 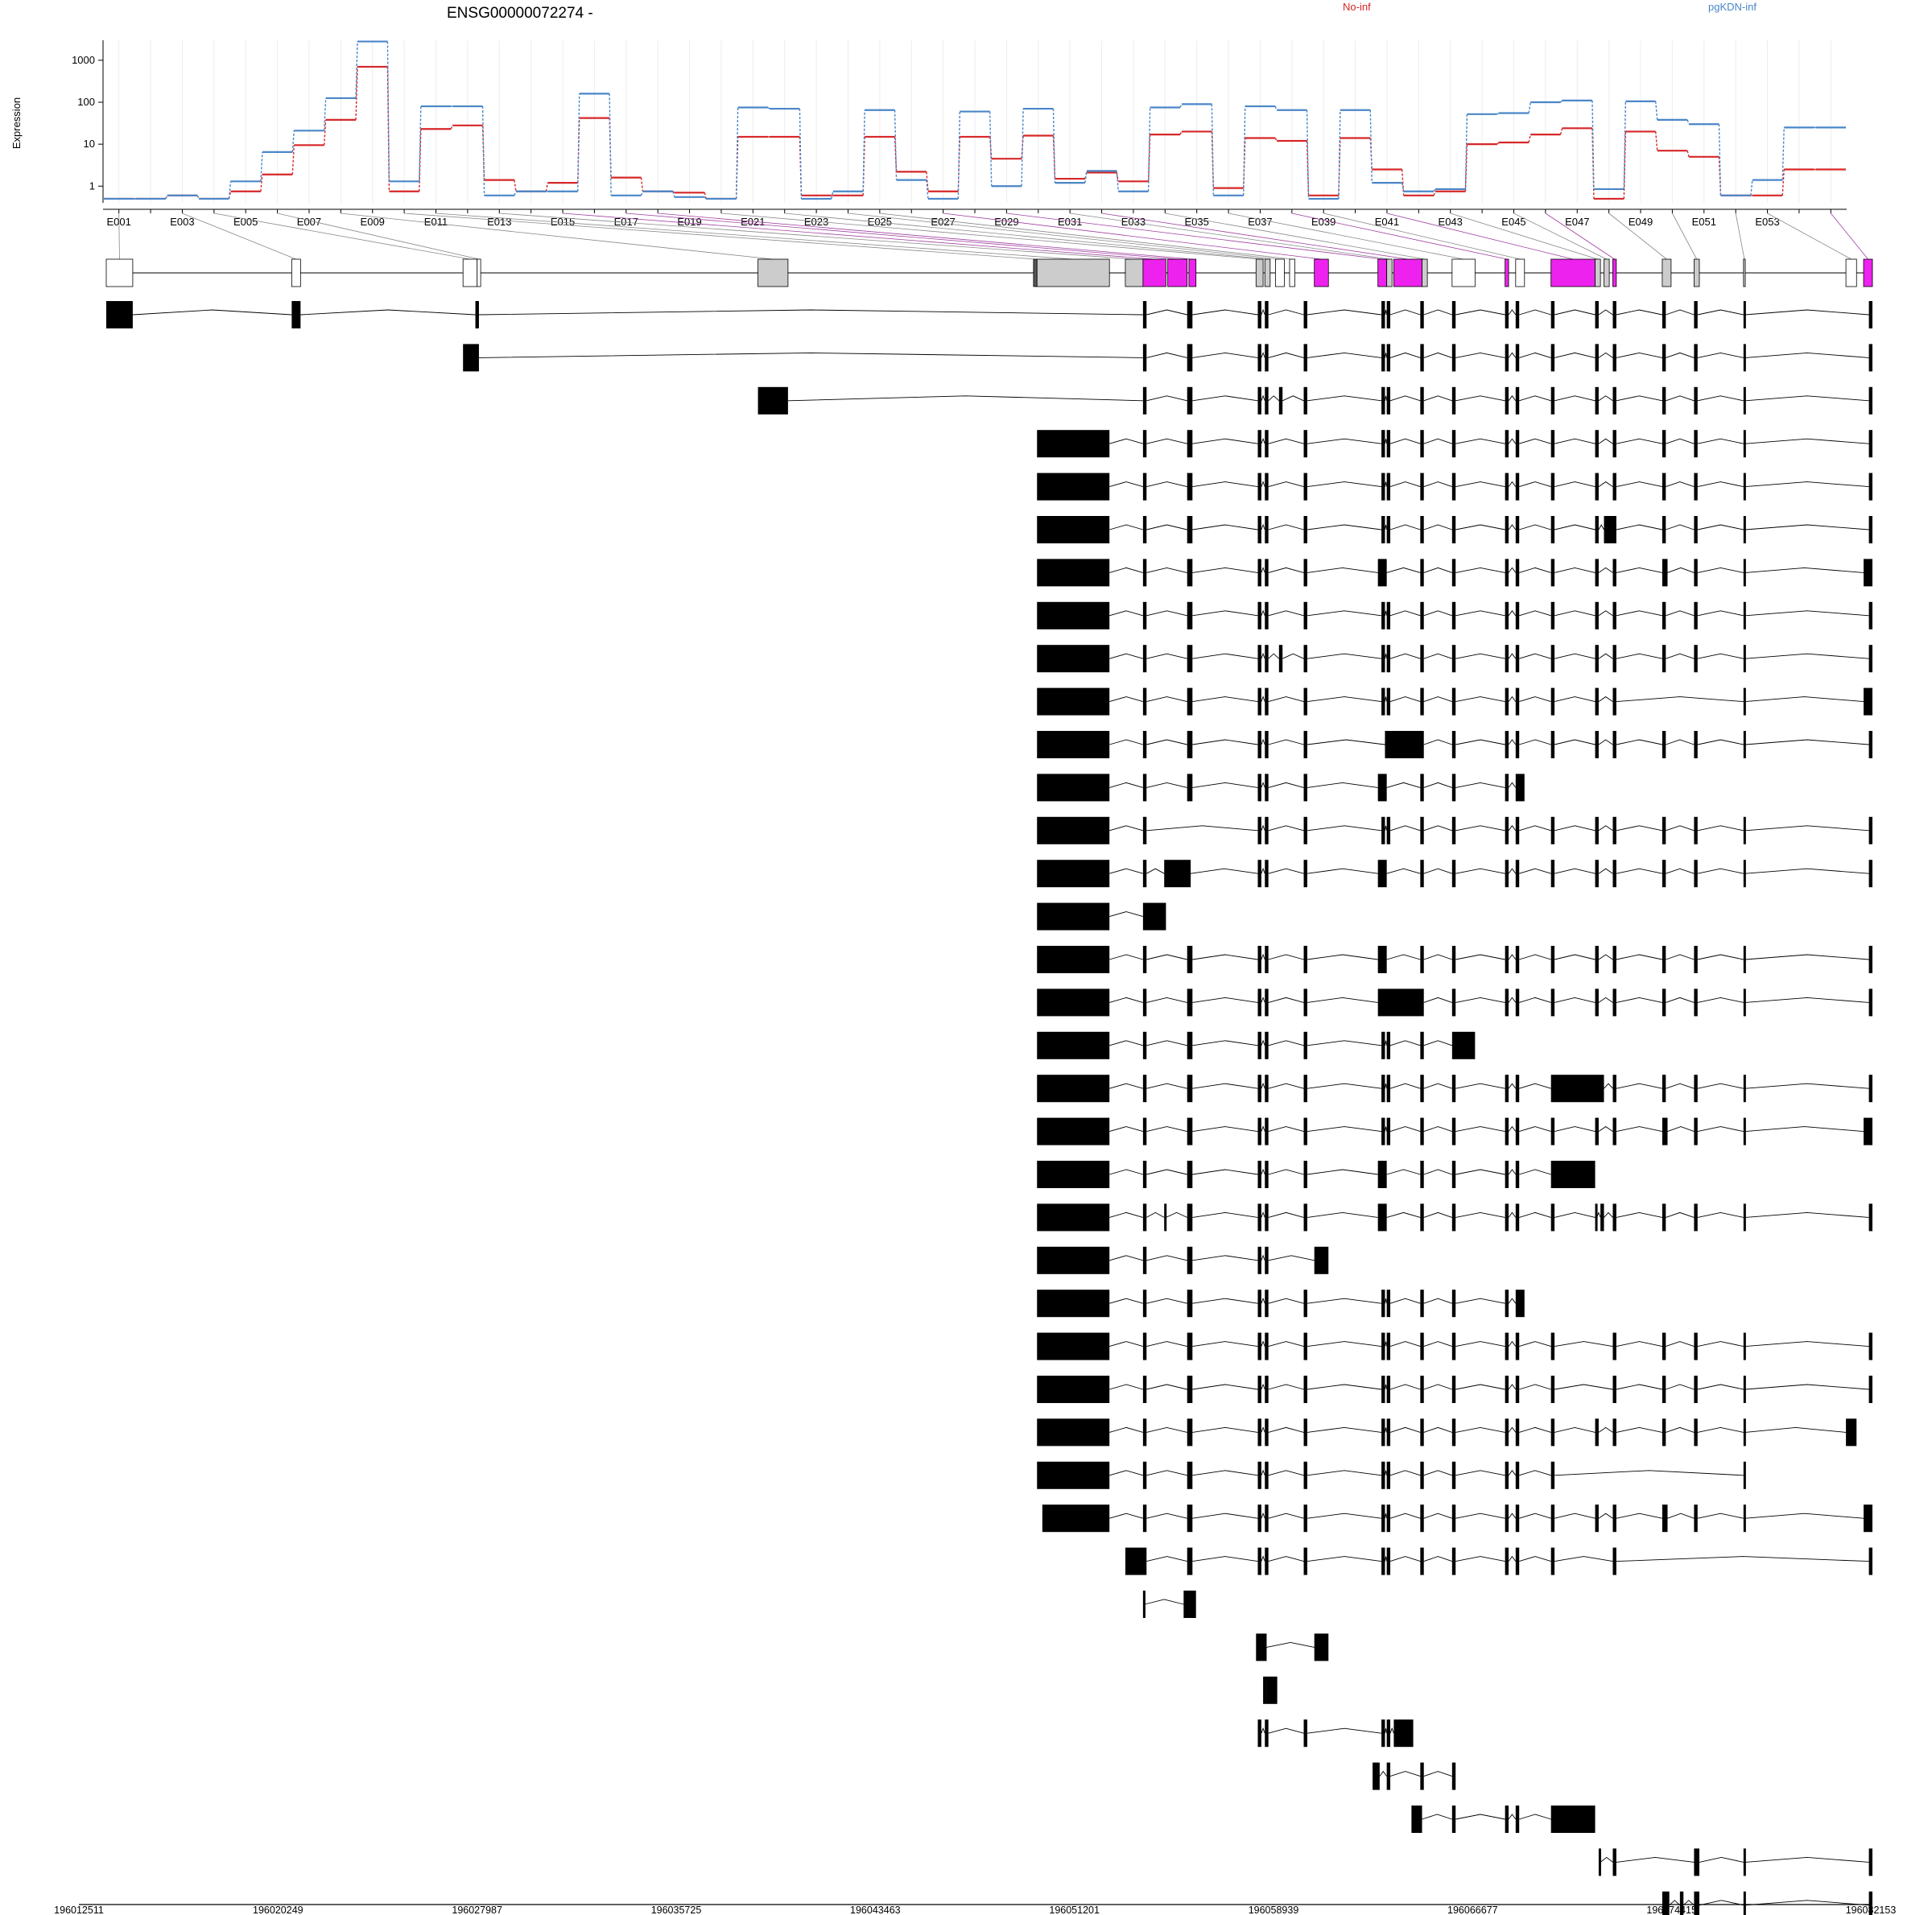 What do you see at coordinates (92, 186) in the screenshot?
I see `y-tick-label: 1` at bounding box center [92, 186].